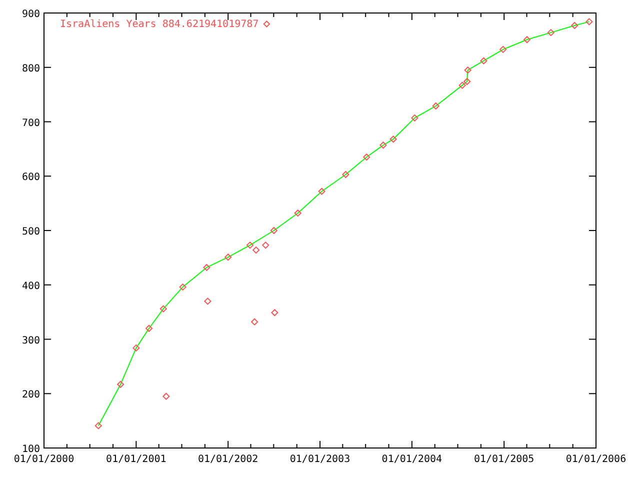  I want to click on x-tick-label: 01/01/2005, so click(504, 459).